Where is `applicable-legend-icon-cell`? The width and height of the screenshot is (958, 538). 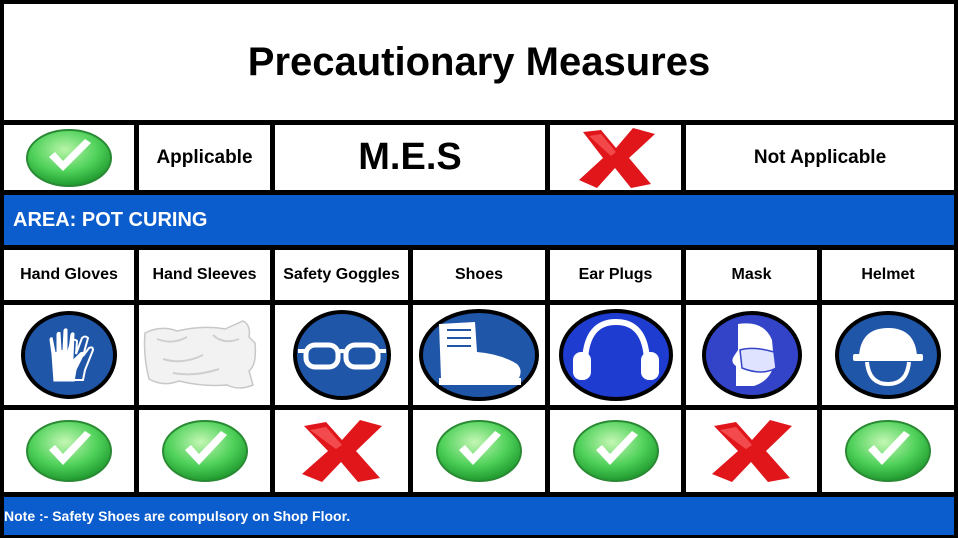
applicable-legend-icon-cell is located at coordinates (69, 157).